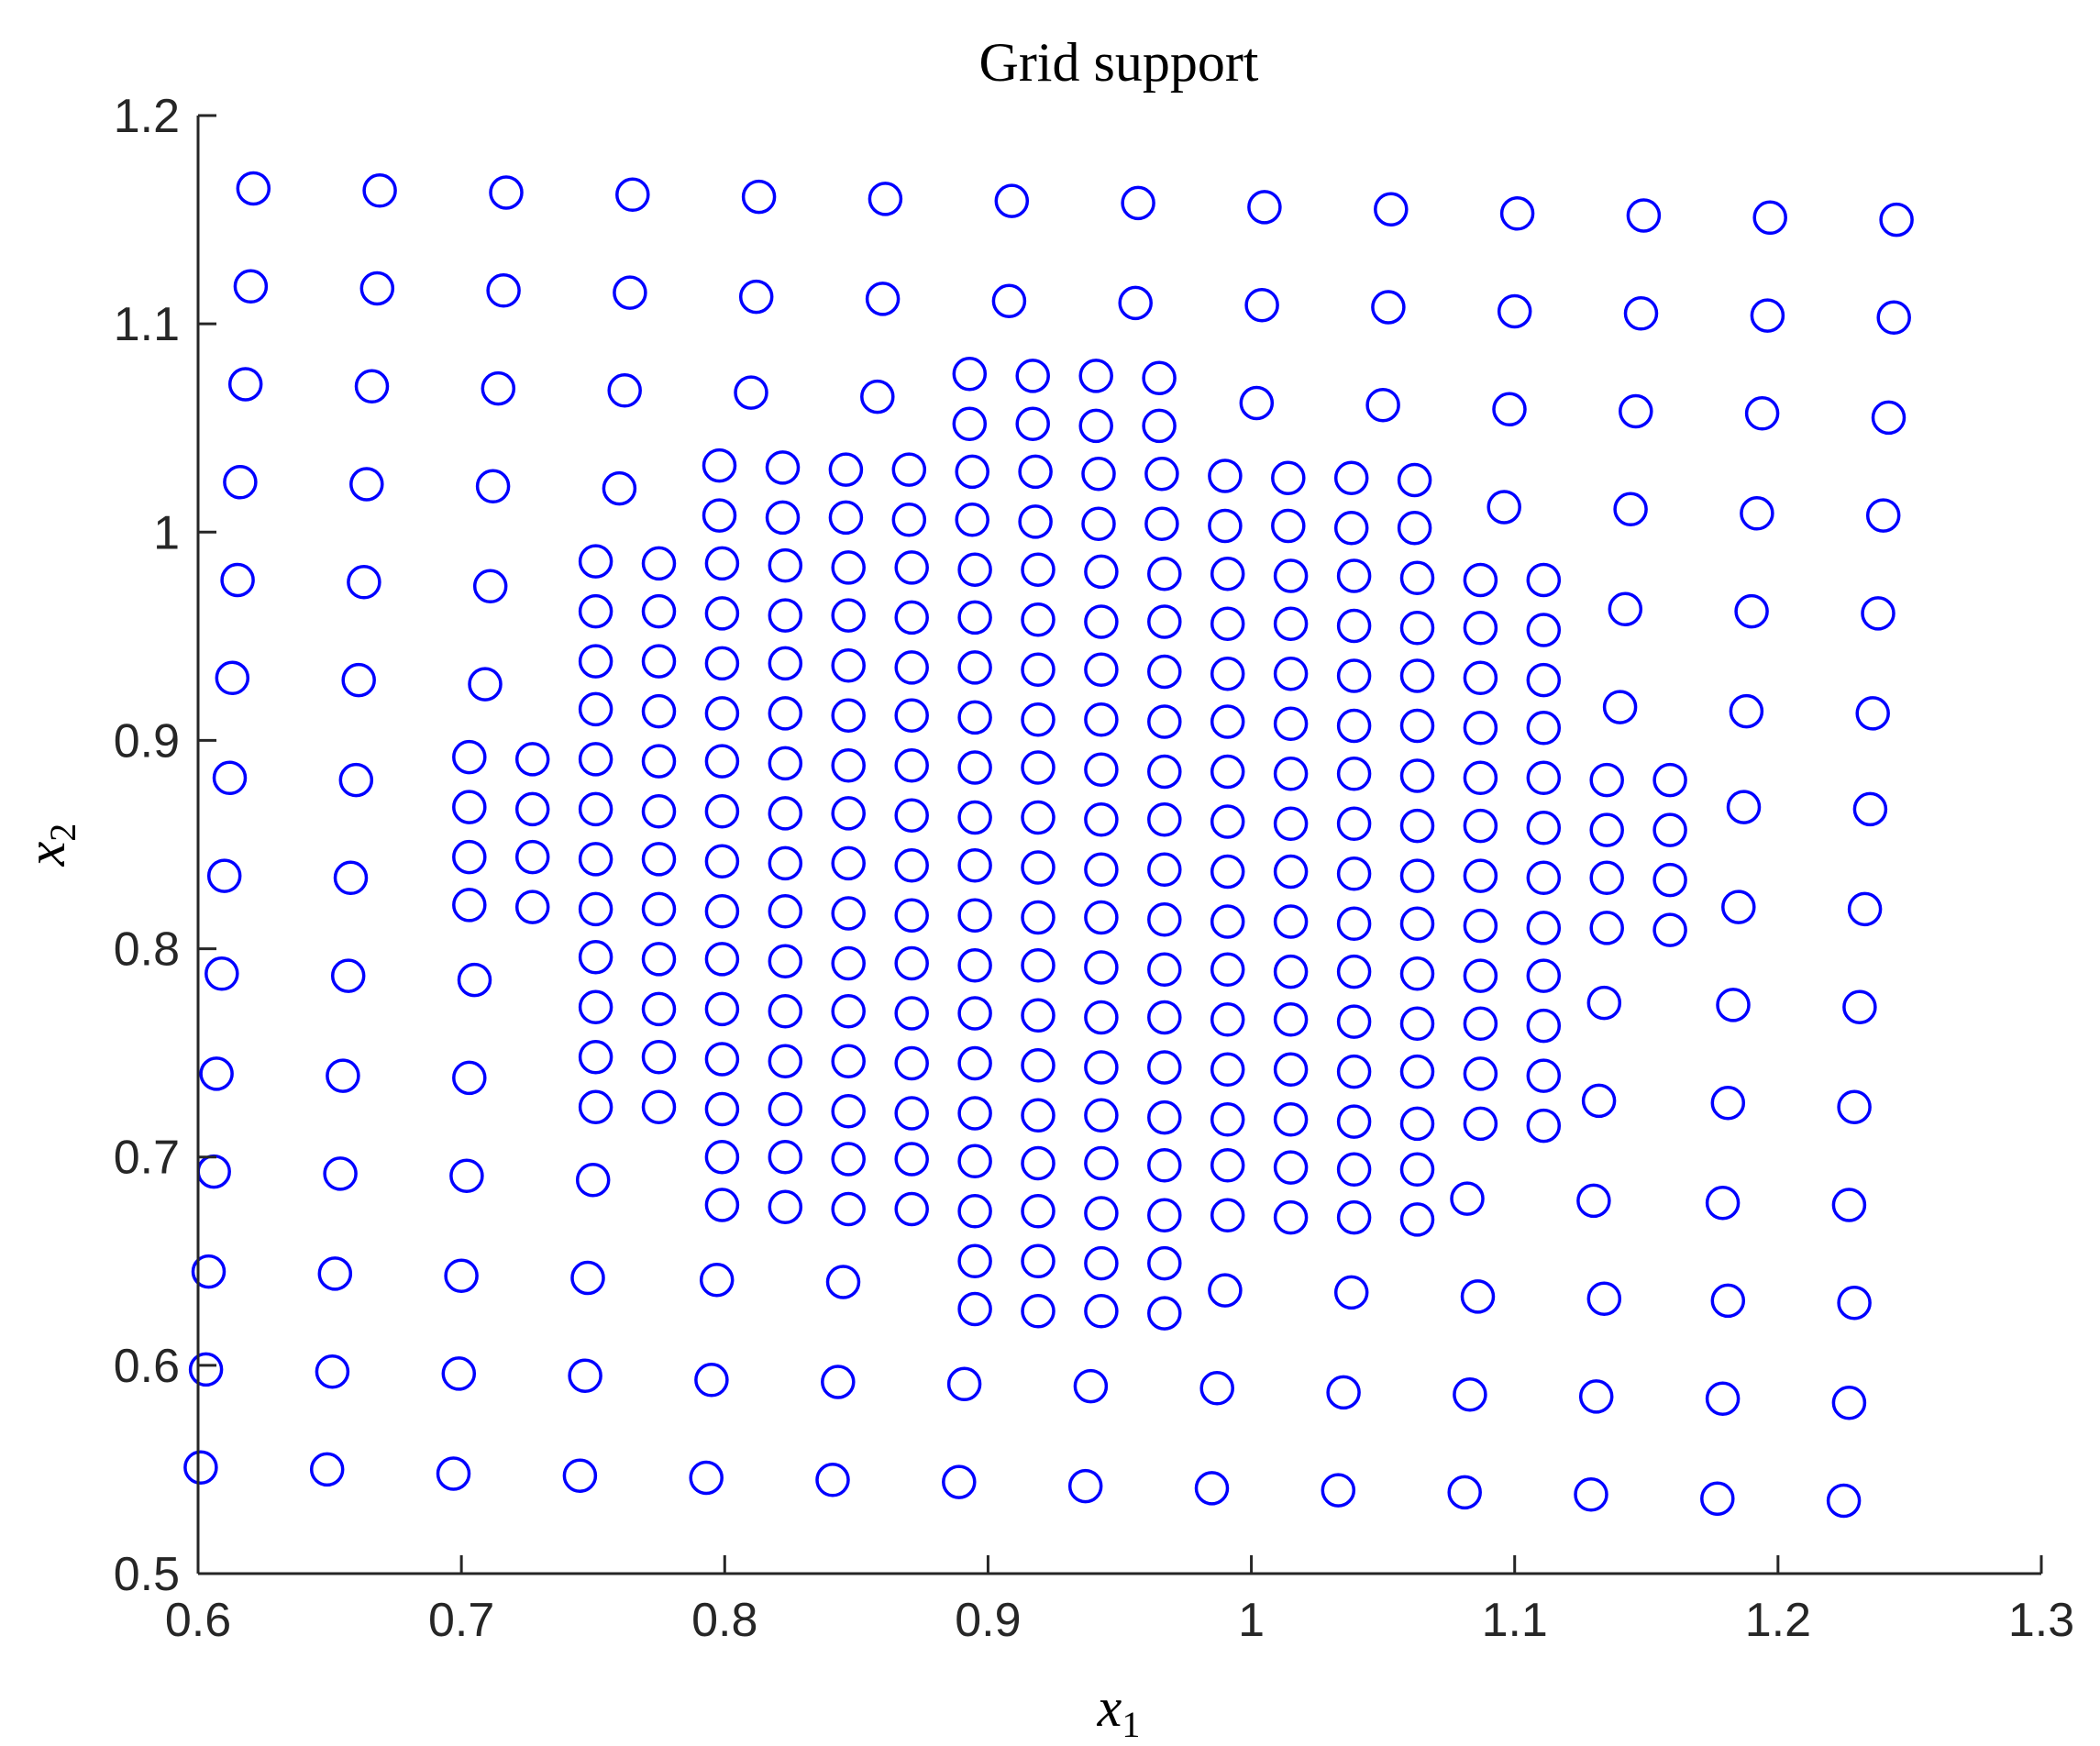 This screenshot has width=2100, height=1746. Describe the element at coordinates (147, 741) in the screenshot. I see `y-tick-label: 0.9` at that location.